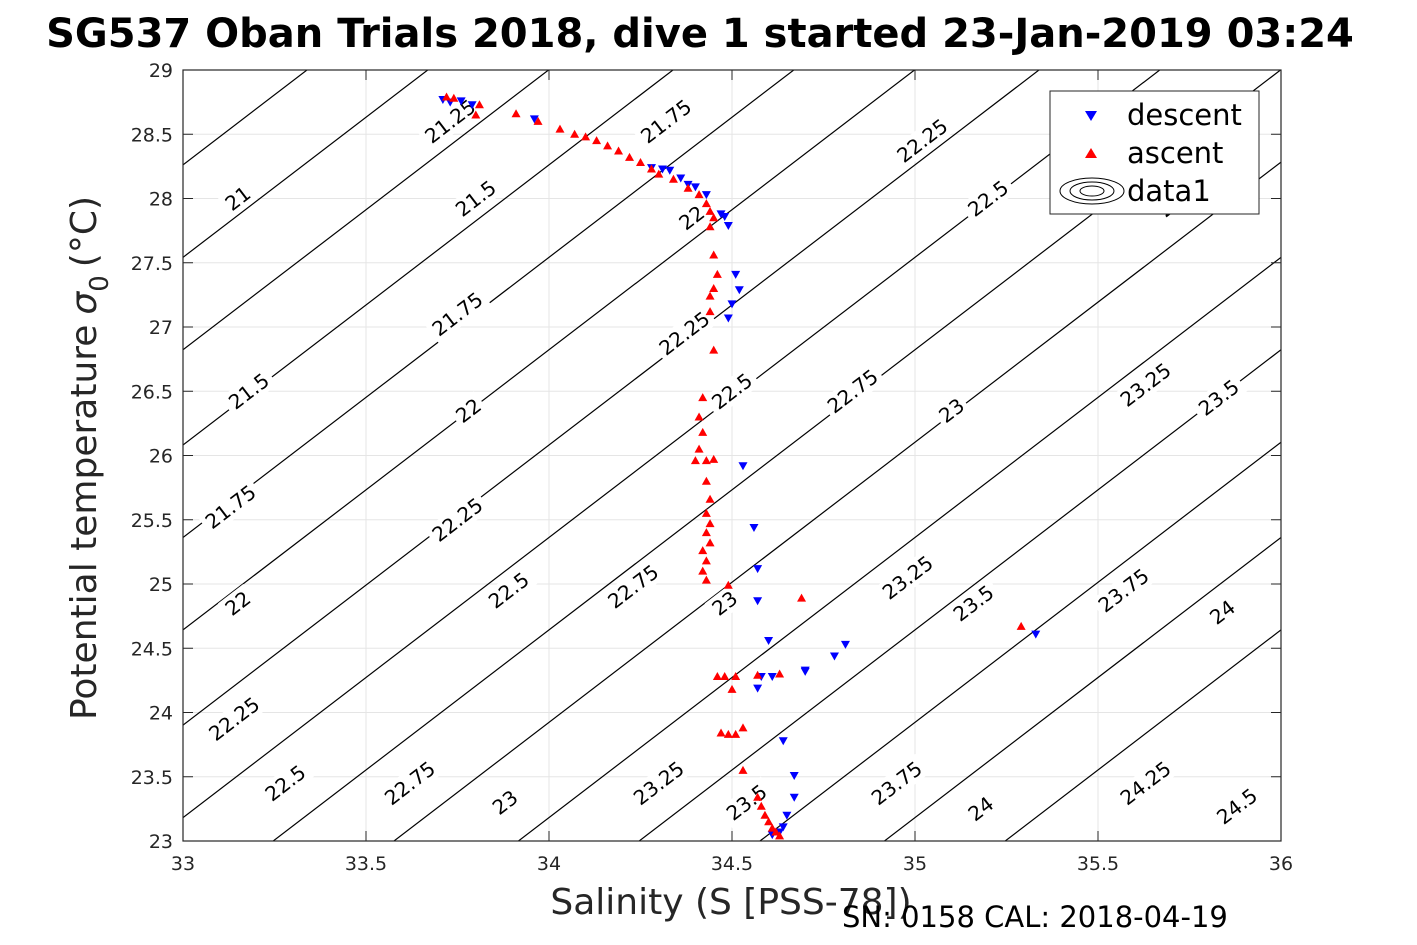 The image size is (1417, 945). I want to click on legend-contour-ring-inner, so click(1092, 191).